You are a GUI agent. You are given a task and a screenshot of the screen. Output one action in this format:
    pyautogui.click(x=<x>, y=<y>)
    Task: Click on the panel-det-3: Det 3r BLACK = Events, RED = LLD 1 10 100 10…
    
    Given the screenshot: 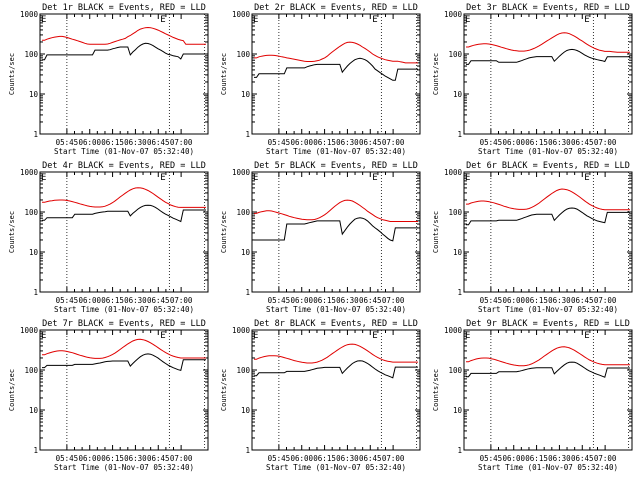 What is the action you would take?
    pyautogui.click(x=532, y=79)
    